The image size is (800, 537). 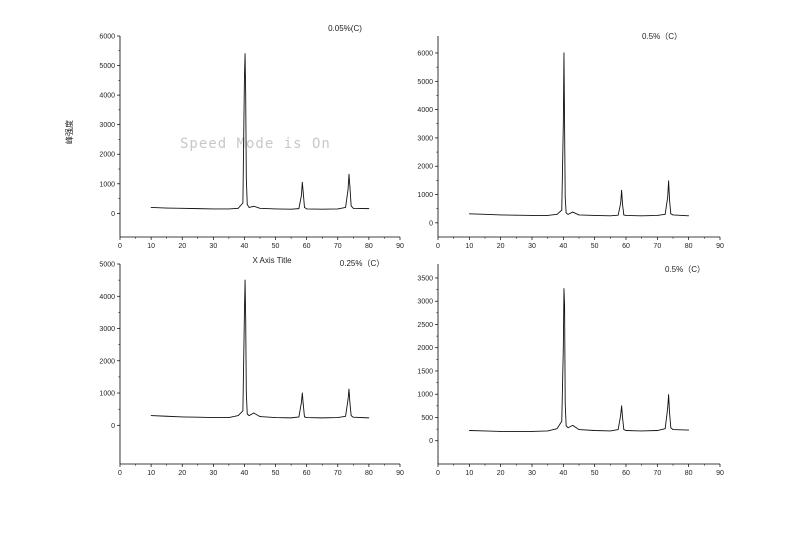 What do you see at coordinates (438, 473) in the screenshot?
I see `x-tick-label: 0` at bounding box center [438, 473].